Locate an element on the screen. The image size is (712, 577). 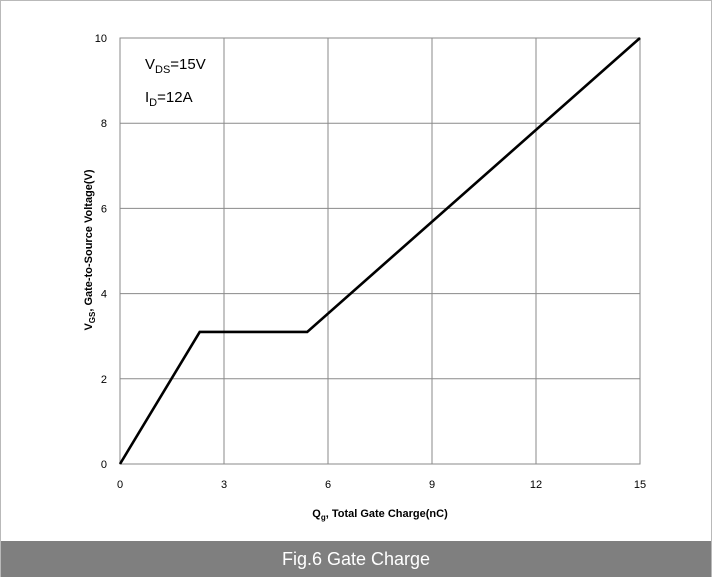
y-tick-label: 8 is located at coordinates (104, 124).